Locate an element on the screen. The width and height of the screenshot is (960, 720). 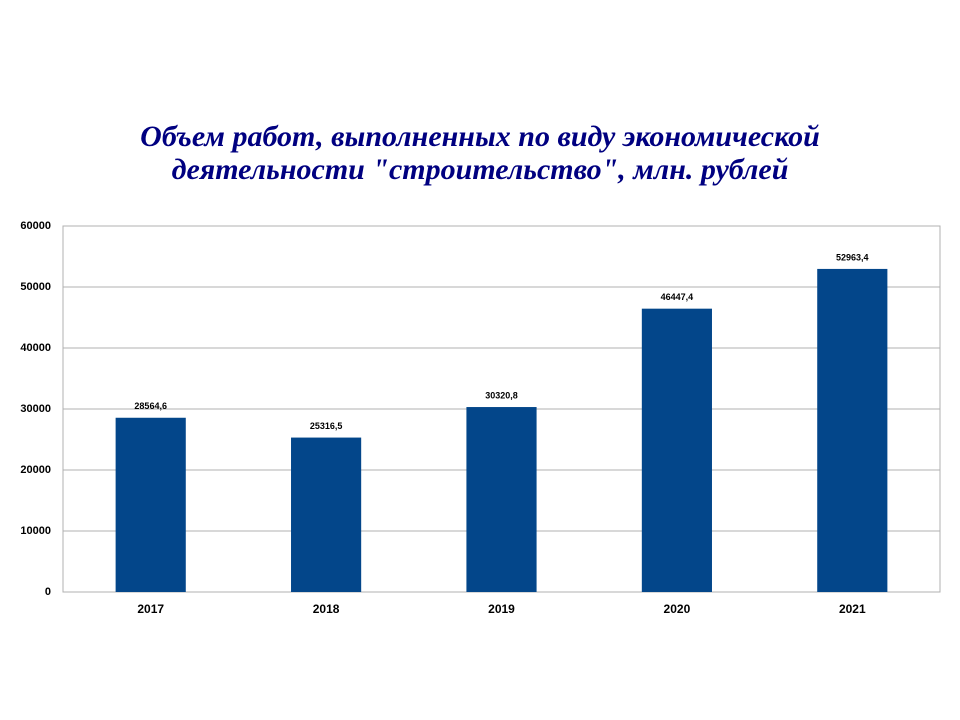
y-tick-label: 20000 is located at coordinates (35, 470).